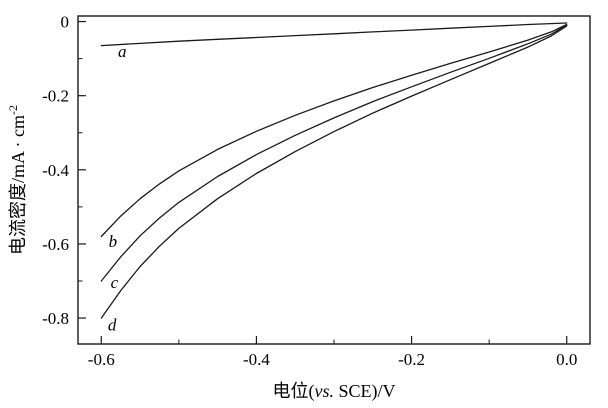  I want to click on y-tick-label: -0.8, so click(55, 318).